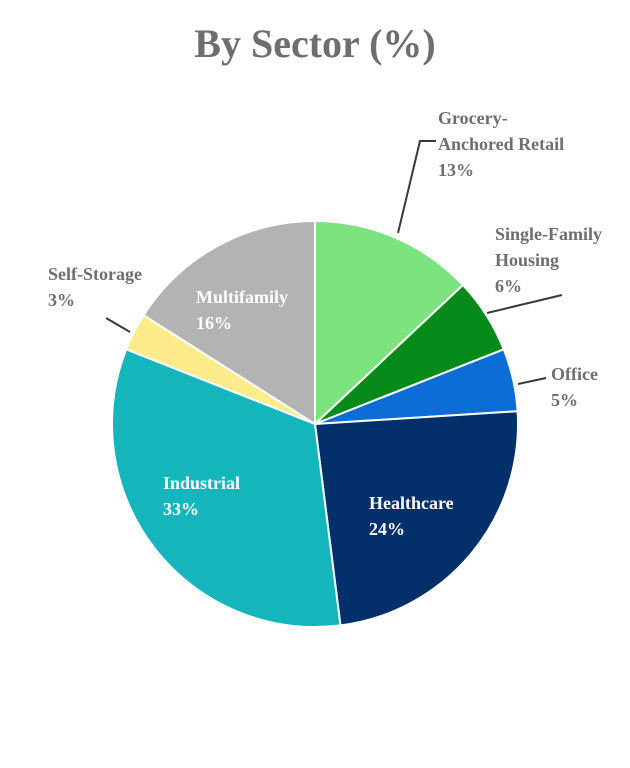 This screenshot has width=630, height=768. I want to click on slice-label-multifamily: Multifamily 16%, so click(242, 310).